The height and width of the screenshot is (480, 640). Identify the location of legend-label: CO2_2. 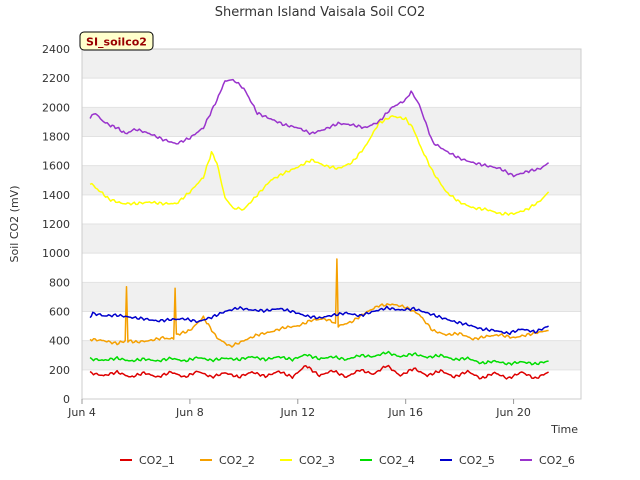
(237, 460).